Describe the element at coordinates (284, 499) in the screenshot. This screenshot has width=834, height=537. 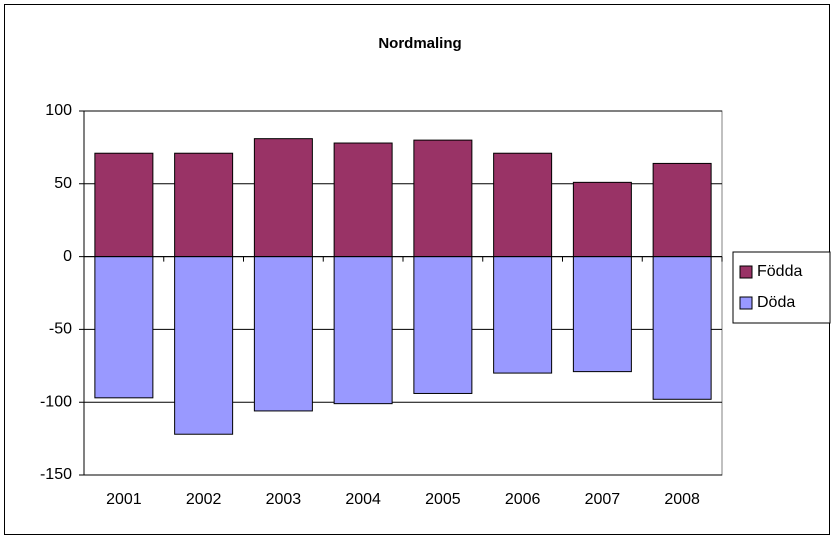
I see `x-tick-label: 2003` at that location.